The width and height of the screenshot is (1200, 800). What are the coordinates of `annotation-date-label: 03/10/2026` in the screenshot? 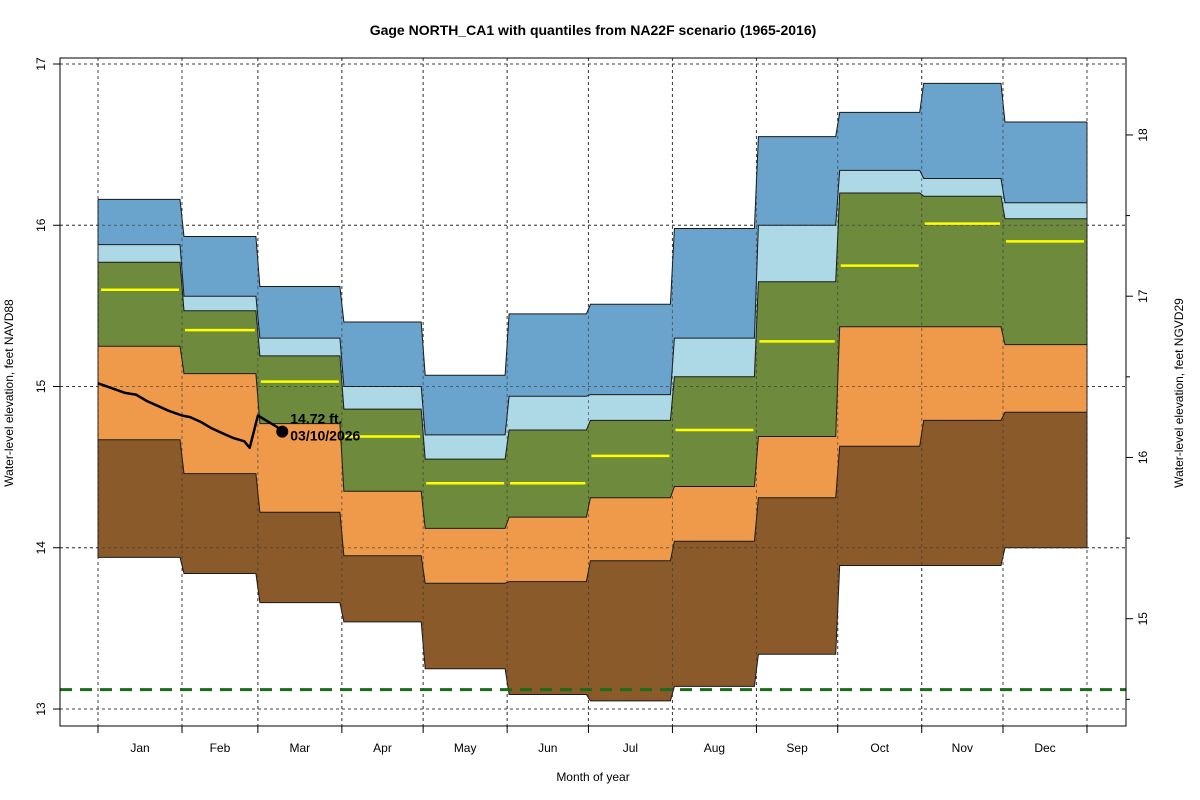 It's located at (325, 436).